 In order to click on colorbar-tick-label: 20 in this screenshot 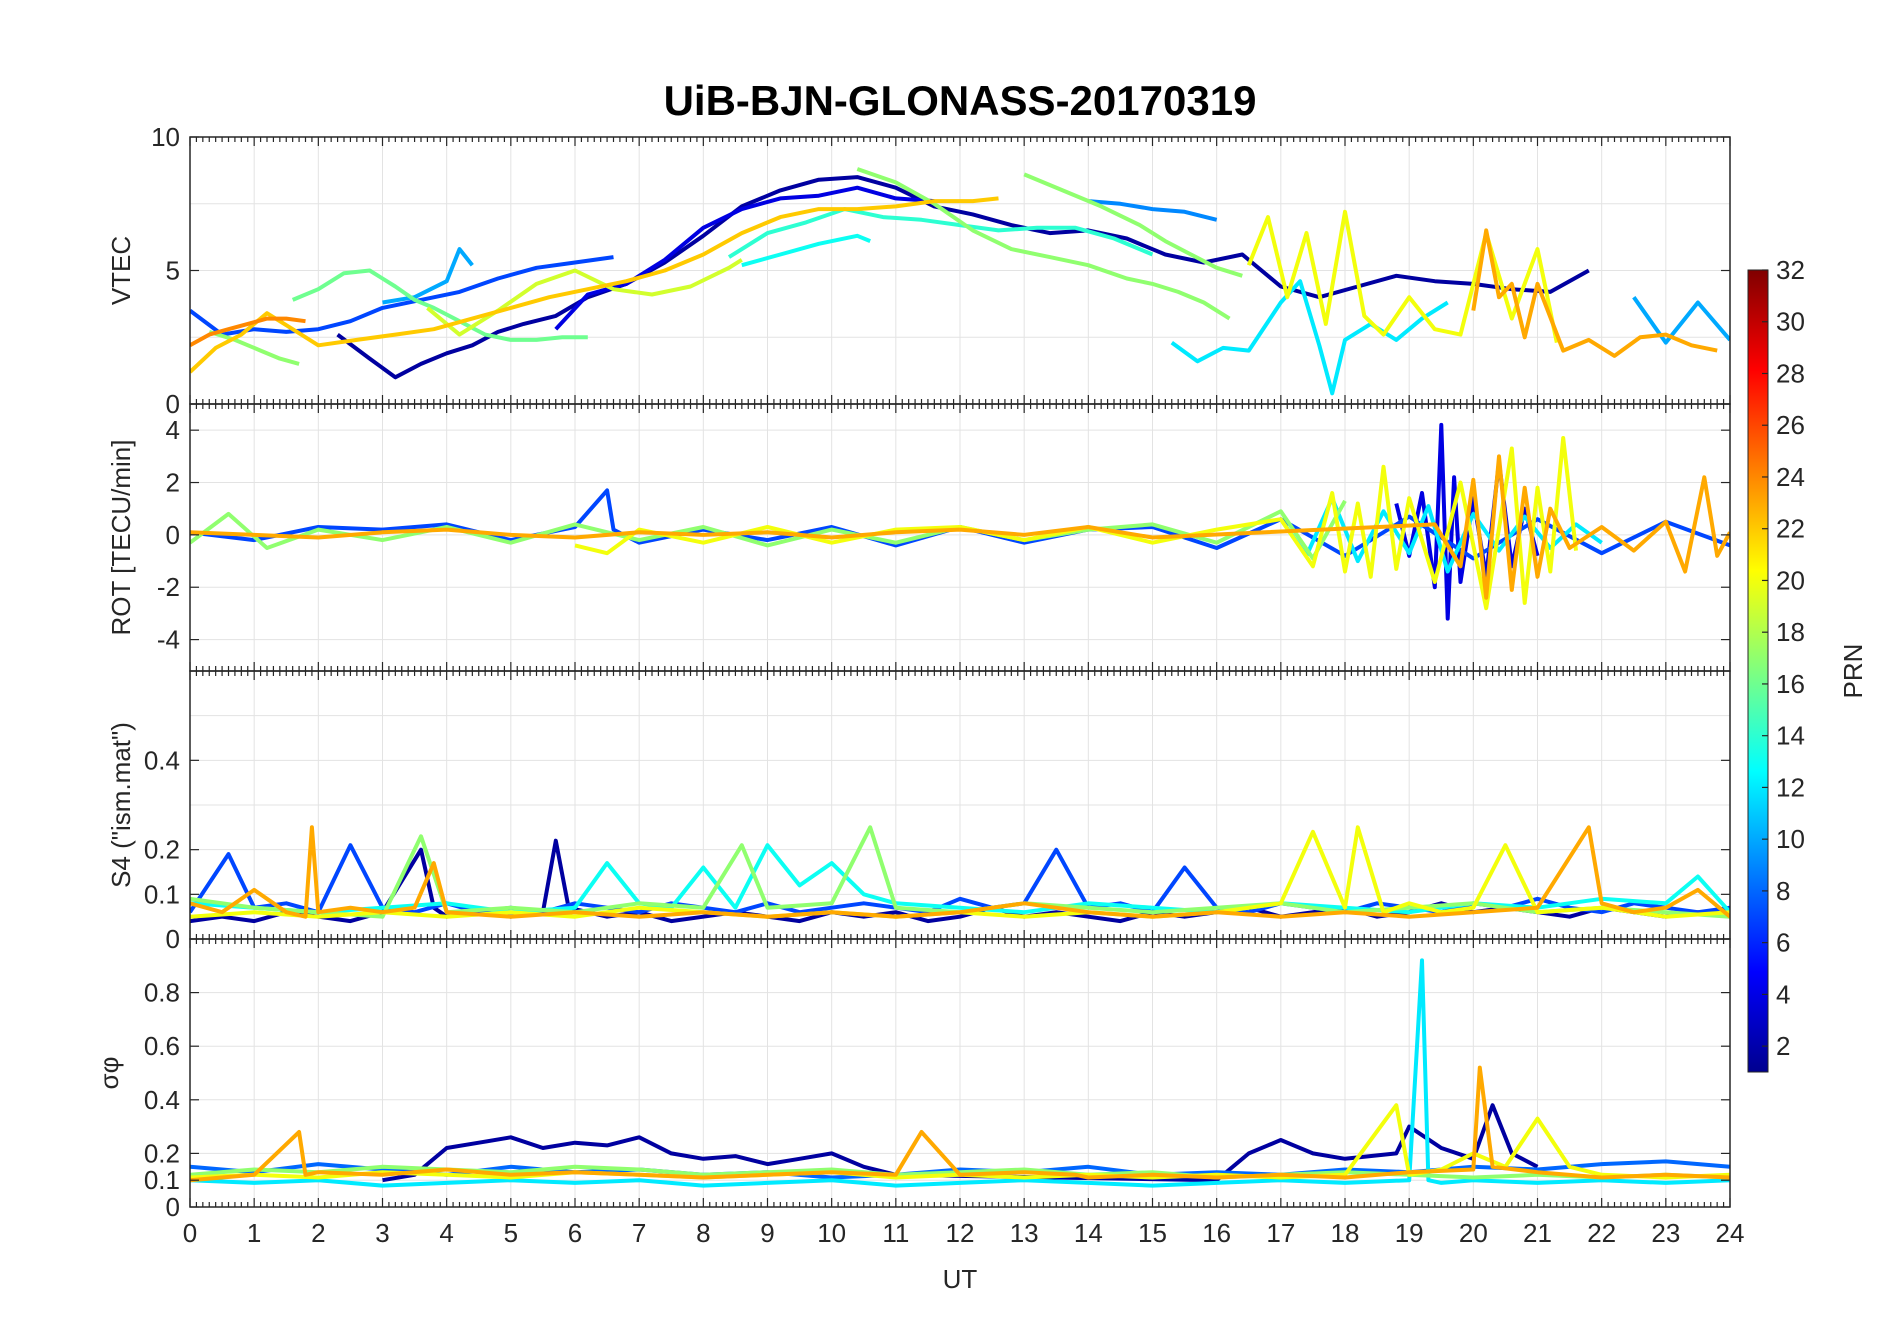, I will do `click(1790, 580)`.